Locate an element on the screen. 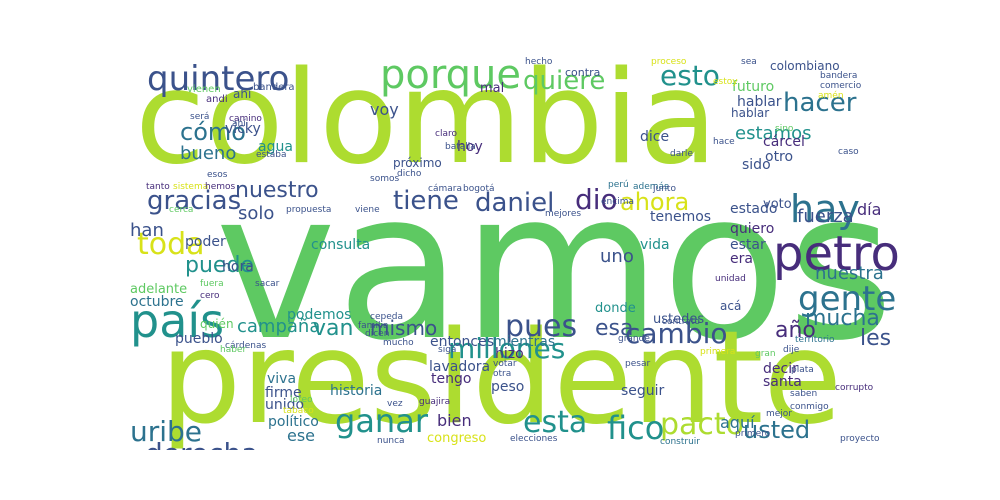 The height and width of the screenshot is (500, 1000). word: mal is located at coordinates (492, 88).